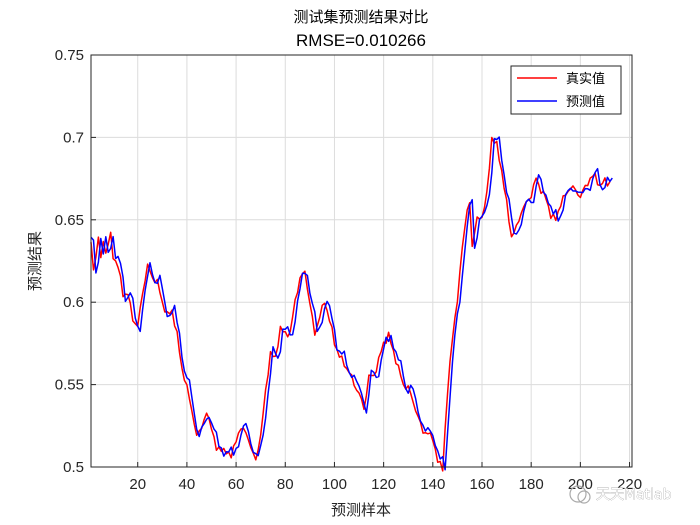 Image resolution: width=700 pixels, height=525 pixels. I want to click on x-axis-label: 预测样本, so click(361, 510).